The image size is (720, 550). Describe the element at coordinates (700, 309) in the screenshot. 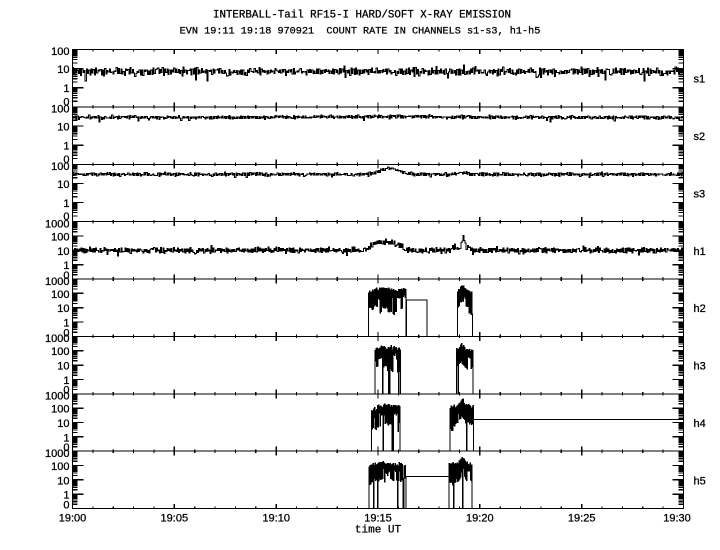

I see `svg-text: h2` at that location.